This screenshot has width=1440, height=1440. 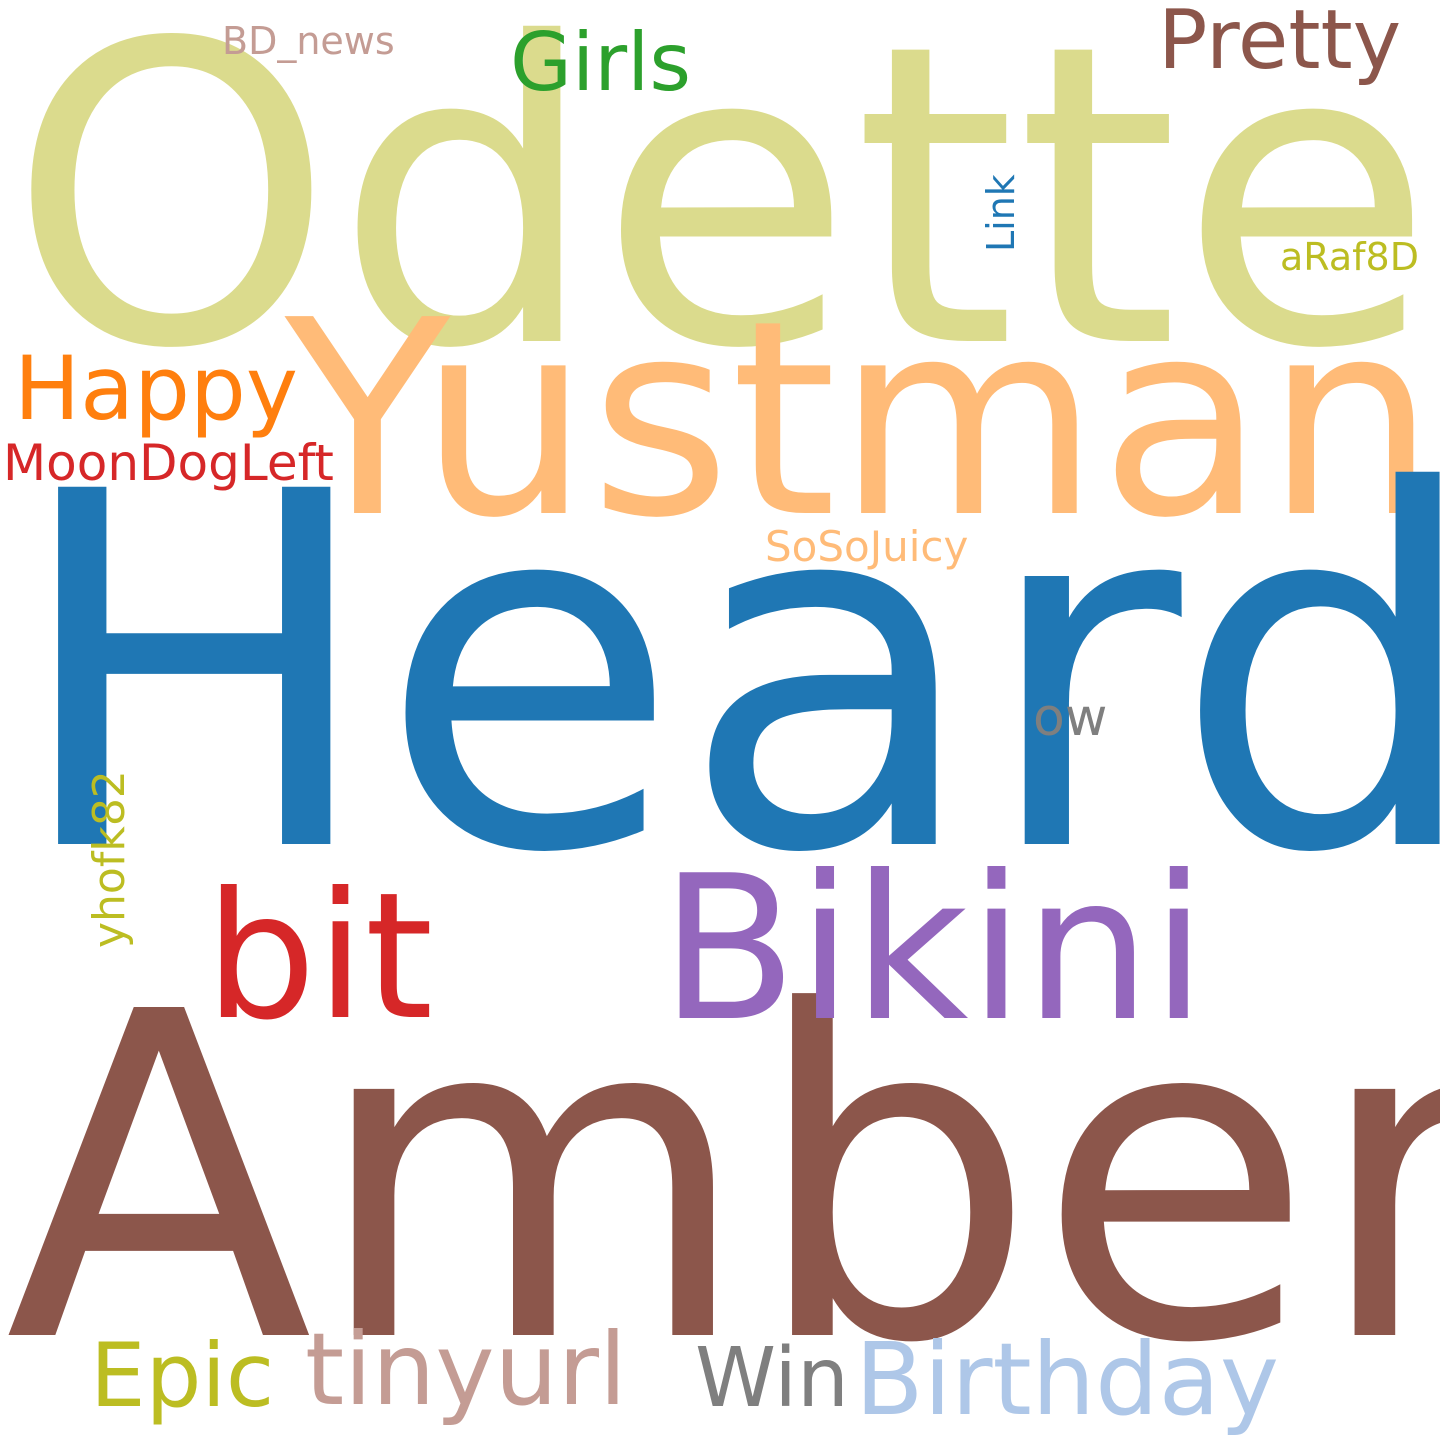 I want to click on word-happy: Happy, so click(x=156, y=388).